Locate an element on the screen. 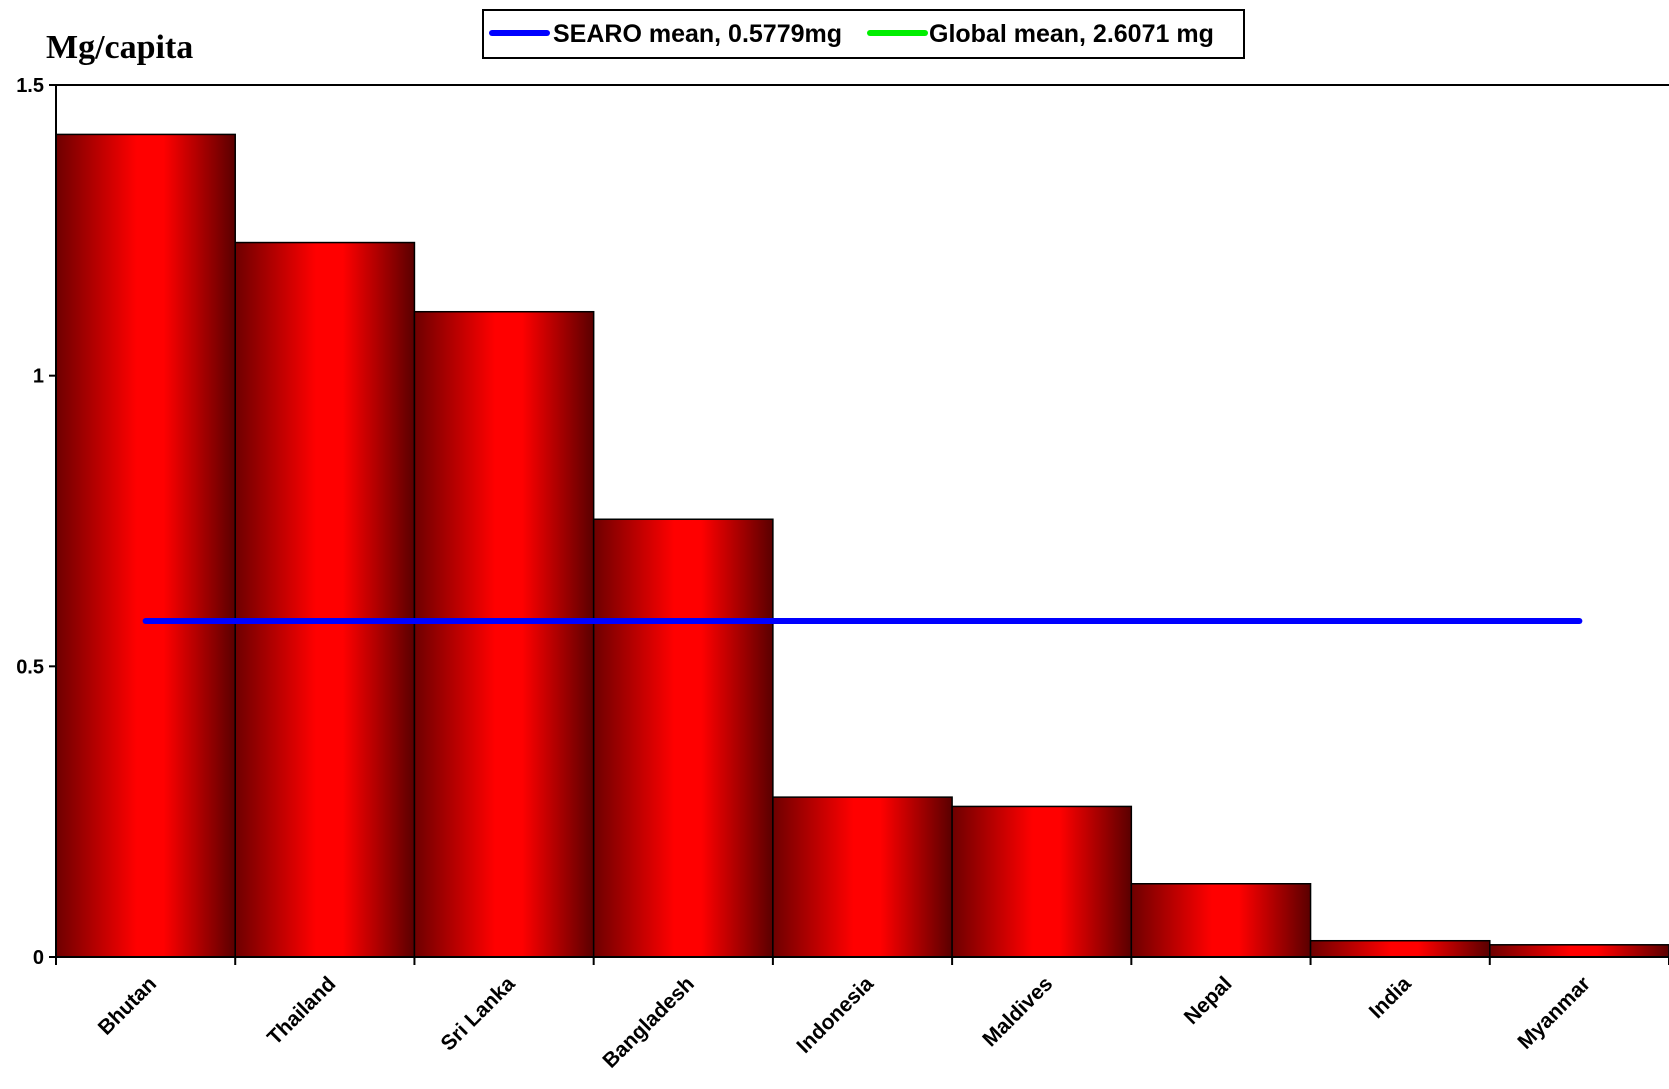  x-tick-label: Indonesia is located at coordinates (835, 1015).